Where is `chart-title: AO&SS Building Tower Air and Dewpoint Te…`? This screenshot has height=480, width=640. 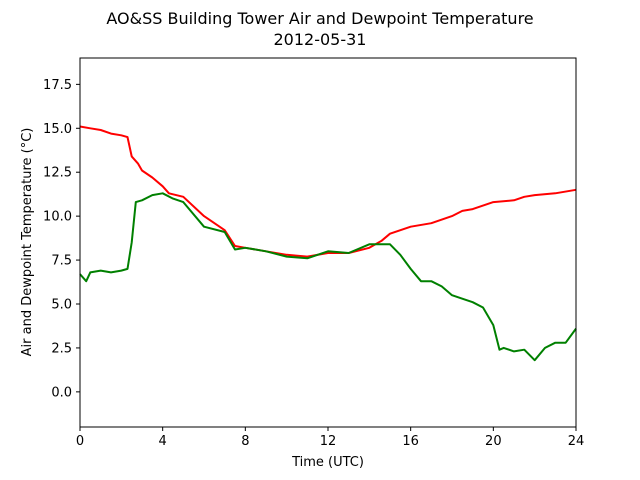 chart-title: AO&SS Building Tower Air and Dewpoint Te… is located at coordinates (319, 18).